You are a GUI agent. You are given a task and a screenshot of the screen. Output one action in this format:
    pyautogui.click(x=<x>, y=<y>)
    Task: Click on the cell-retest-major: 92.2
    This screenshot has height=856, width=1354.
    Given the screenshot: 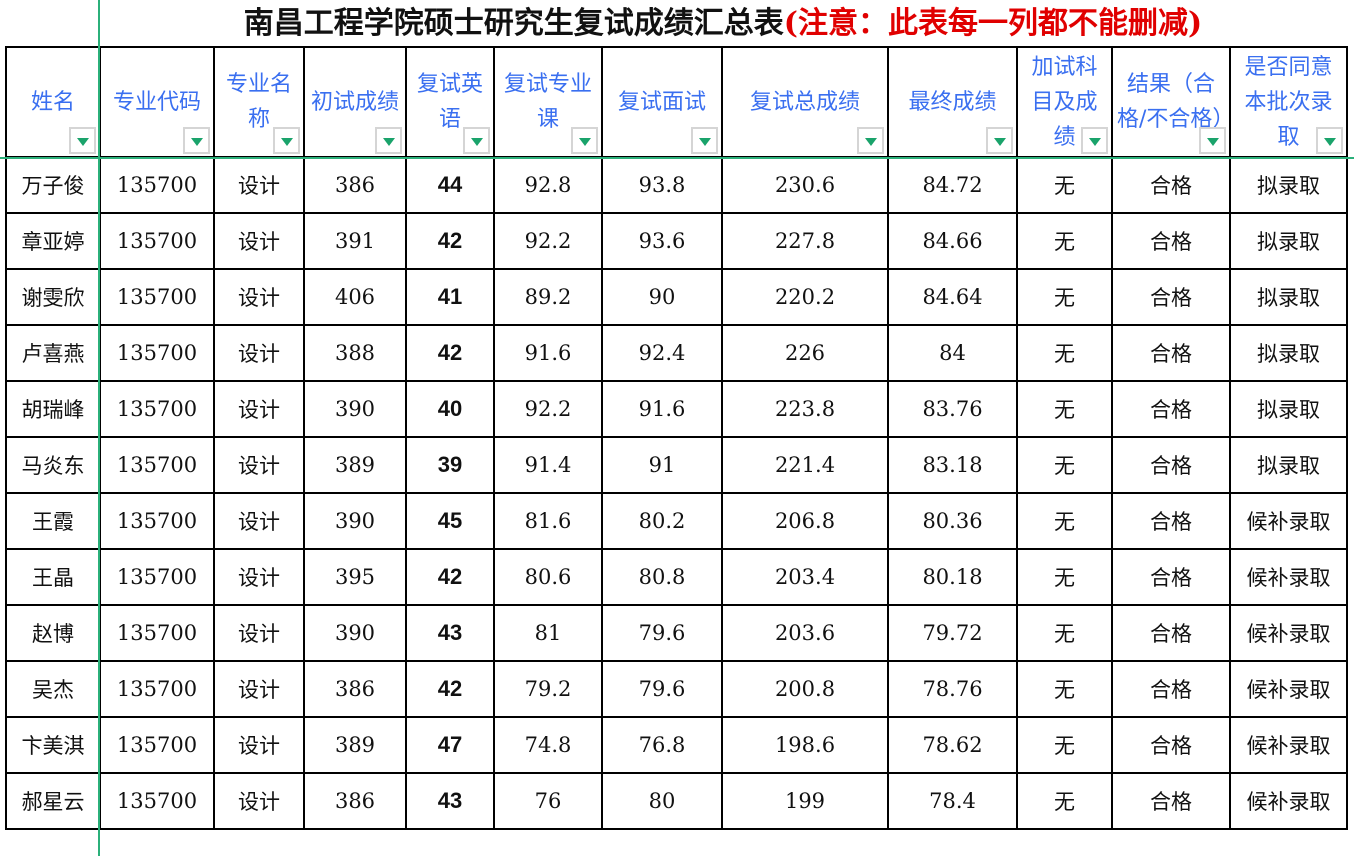 What is the action you would take?
    pyautogui.click(x=548, y=409)
    